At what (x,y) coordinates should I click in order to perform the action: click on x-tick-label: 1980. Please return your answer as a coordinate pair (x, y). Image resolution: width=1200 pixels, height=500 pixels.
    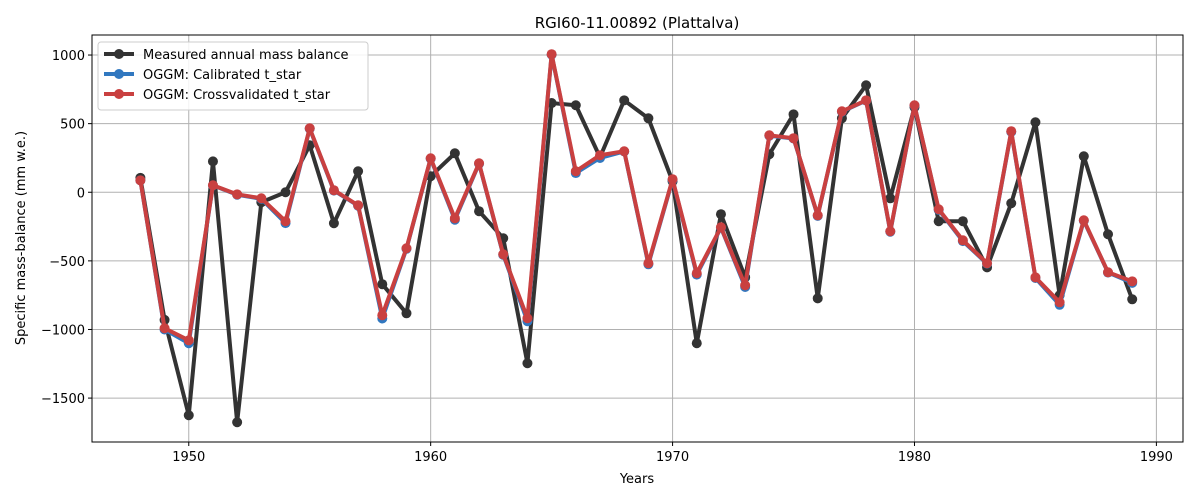
    Looking at the image, I should click on (914, 457).